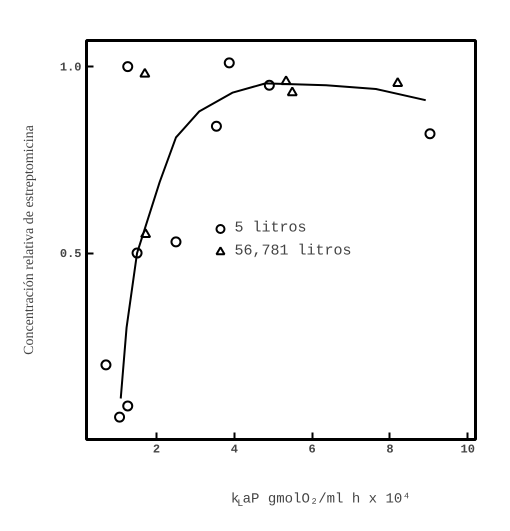  Describe the element at coordinates (312, 449) in the screenshot. I see `x-tick-label: 6` at that location.